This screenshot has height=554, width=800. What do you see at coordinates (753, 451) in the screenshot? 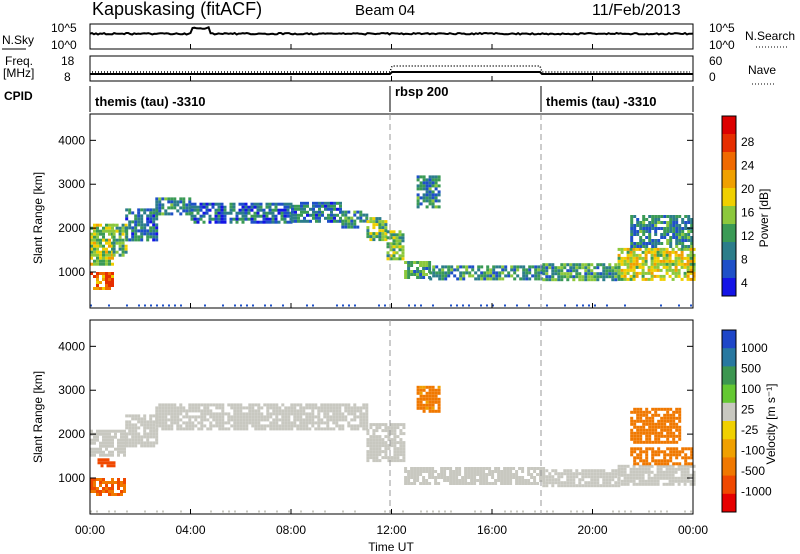
I see `velocity-colorbar-tick: -100` at bounding box center [753, 451].